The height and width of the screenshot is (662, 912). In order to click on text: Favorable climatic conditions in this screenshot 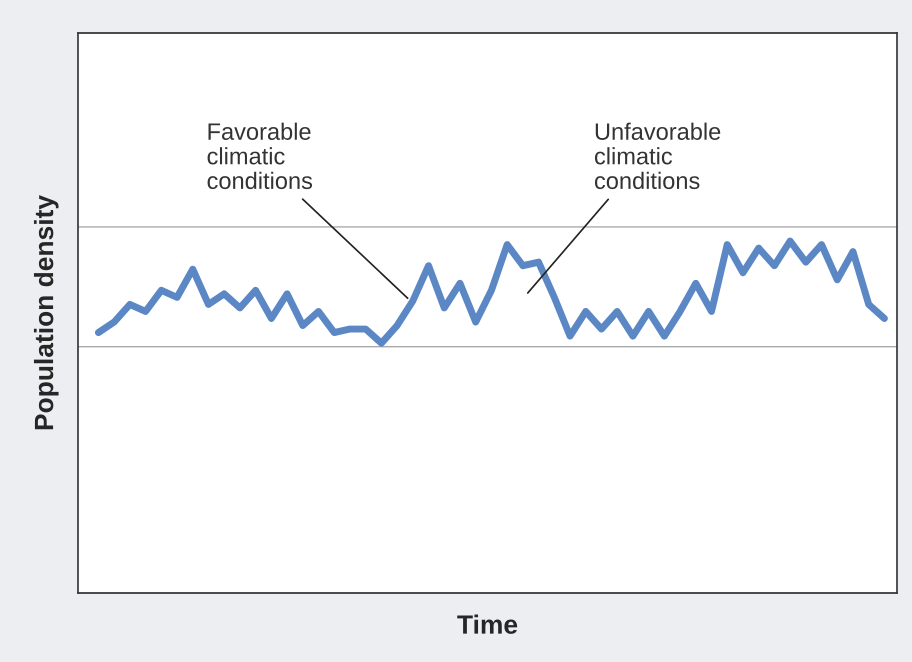, I will do `click(260, 156)`.